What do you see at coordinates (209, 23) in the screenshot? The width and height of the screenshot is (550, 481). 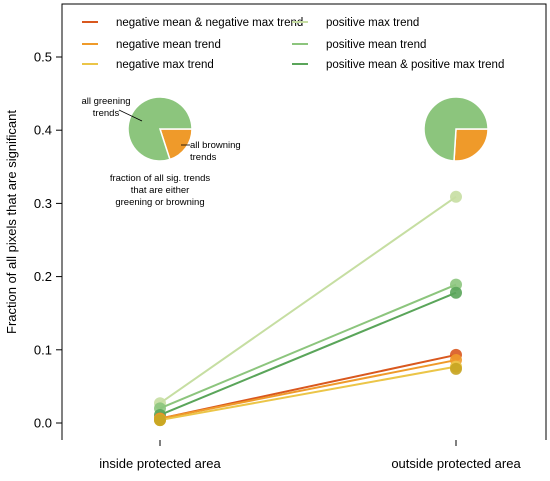 I see `legend-label: negative mean & negative max trend` at bounding box center [209, 23].